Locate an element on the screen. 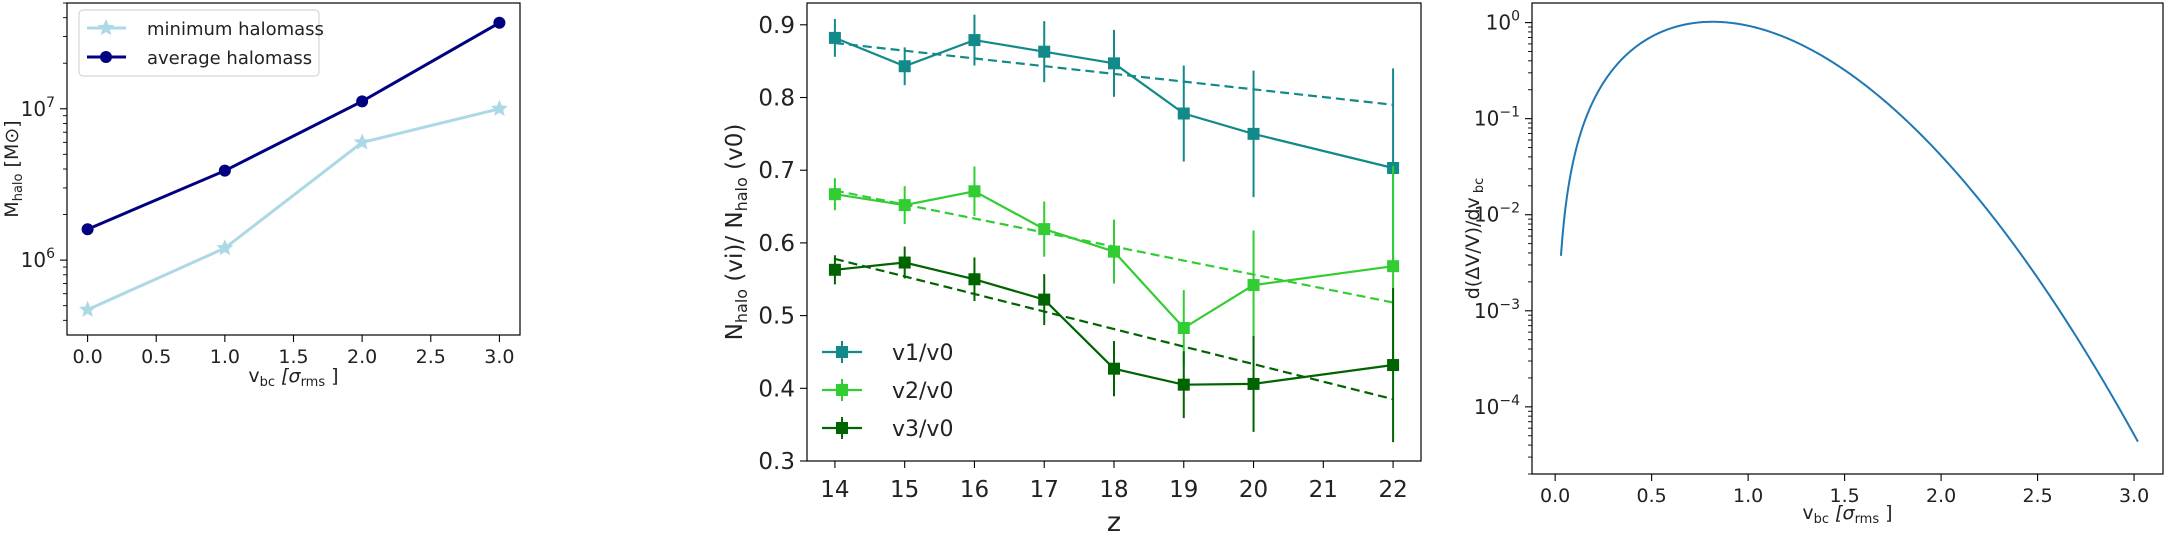  series-line-average-halomass is located at coordinates (294, 126).